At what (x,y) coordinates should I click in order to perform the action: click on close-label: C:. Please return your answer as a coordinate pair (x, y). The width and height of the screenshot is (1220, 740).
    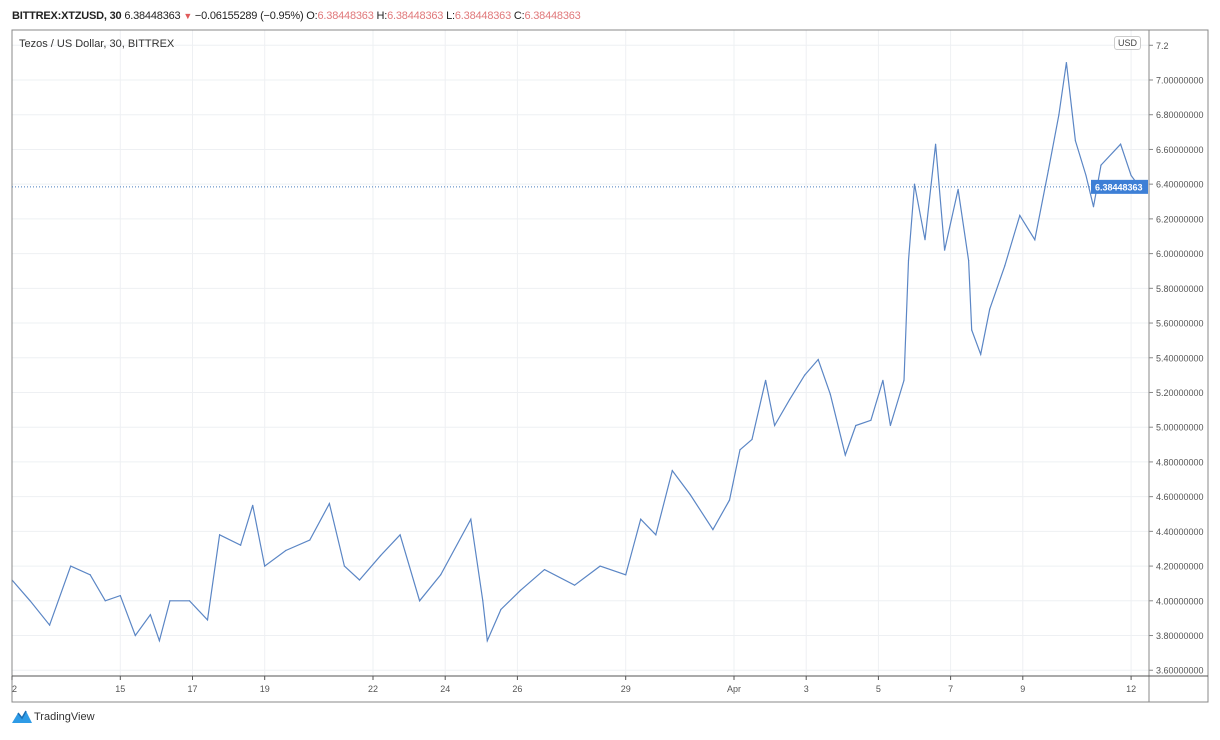
    Looking at the image, I should click on (519, 16).